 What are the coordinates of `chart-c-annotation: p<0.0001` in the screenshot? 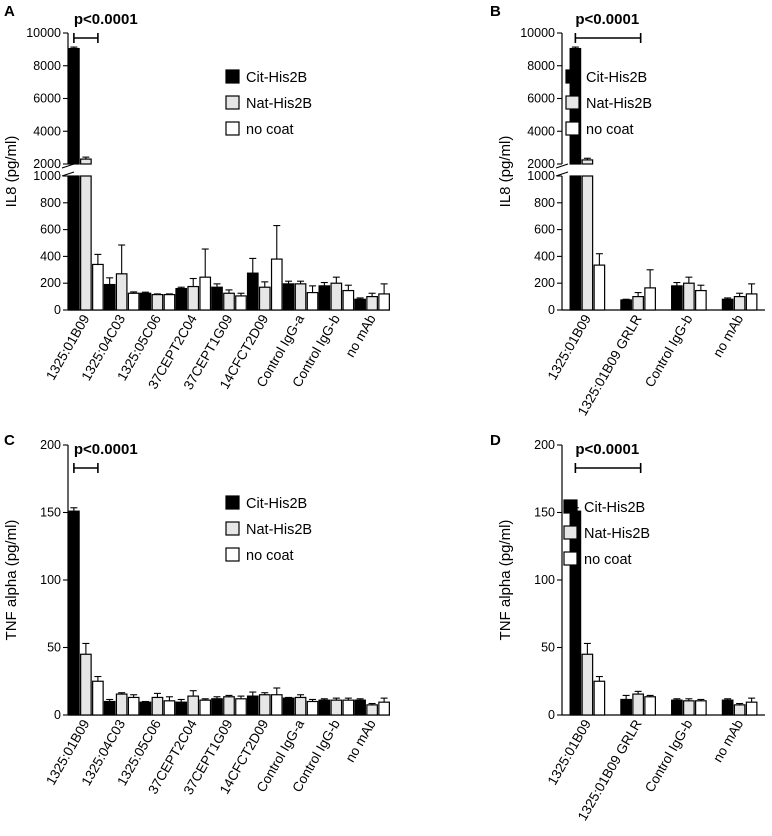 It's located at (106, 449).